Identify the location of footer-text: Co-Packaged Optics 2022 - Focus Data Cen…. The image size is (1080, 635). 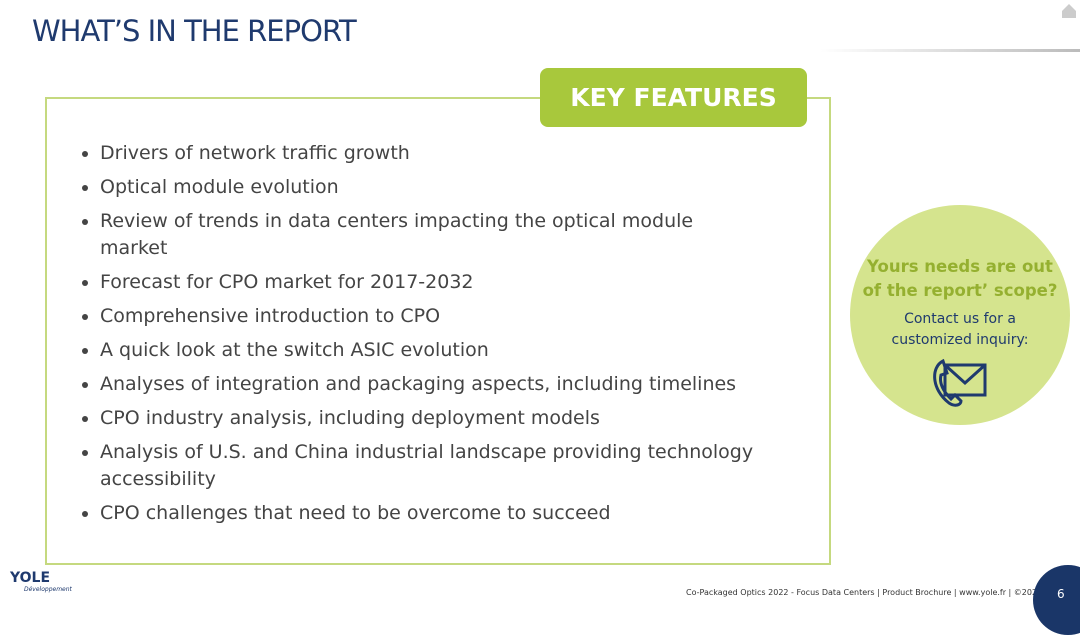
(864, 592).